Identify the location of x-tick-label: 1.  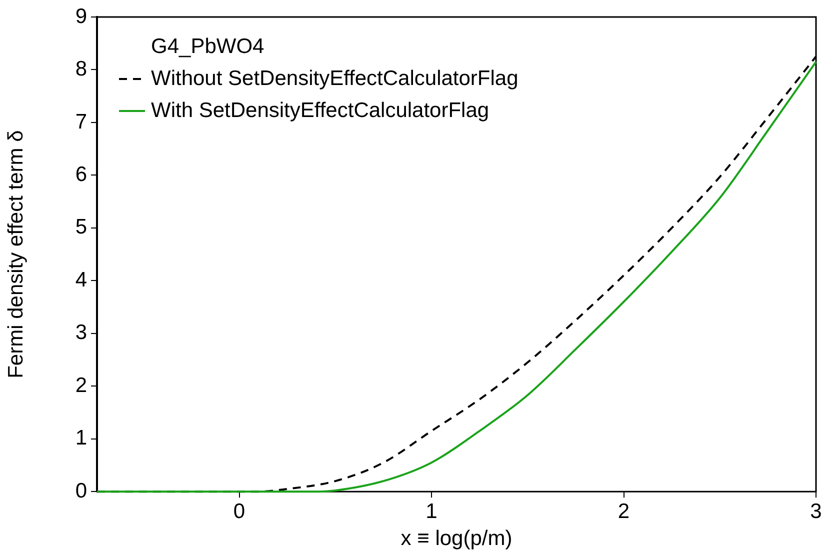
(432, 511).